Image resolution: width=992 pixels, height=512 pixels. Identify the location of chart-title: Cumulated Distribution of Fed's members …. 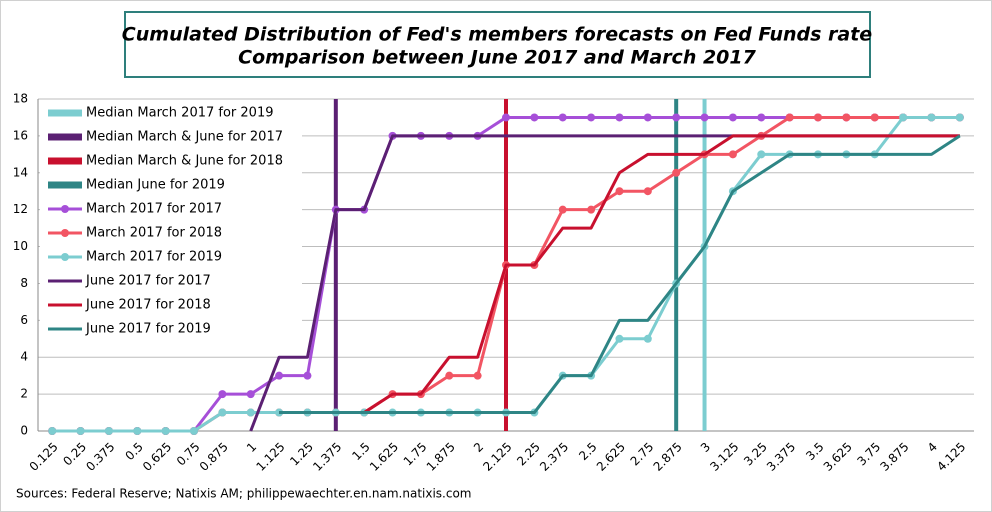
(497, 35).